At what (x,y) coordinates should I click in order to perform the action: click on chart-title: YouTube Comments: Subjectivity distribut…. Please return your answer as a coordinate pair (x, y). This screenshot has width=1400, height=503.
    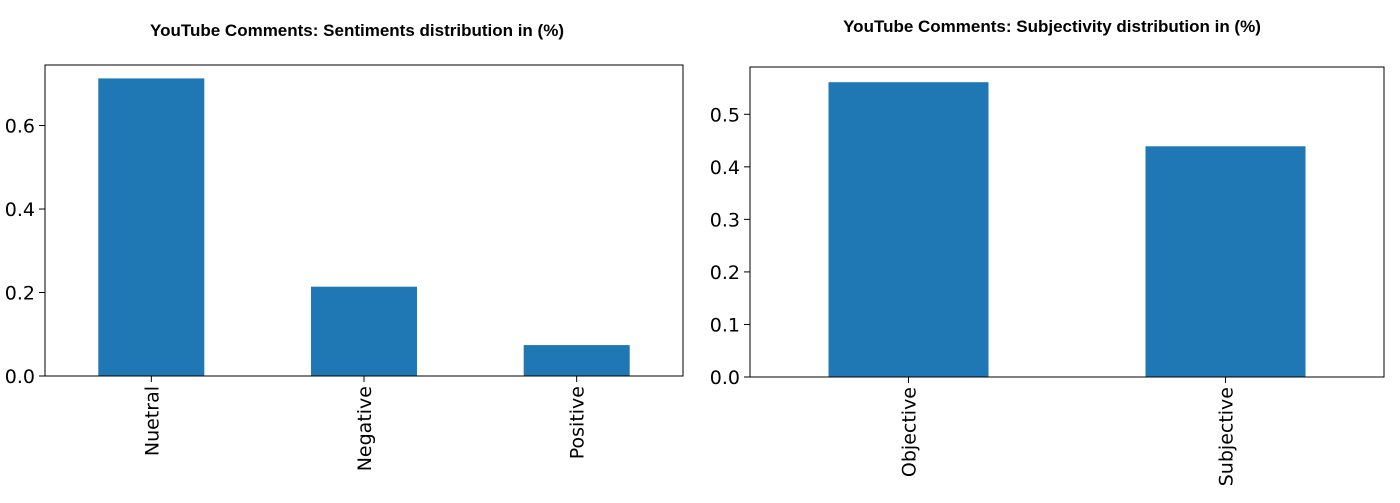
    Looking at the image, I should click on (1052, 26).